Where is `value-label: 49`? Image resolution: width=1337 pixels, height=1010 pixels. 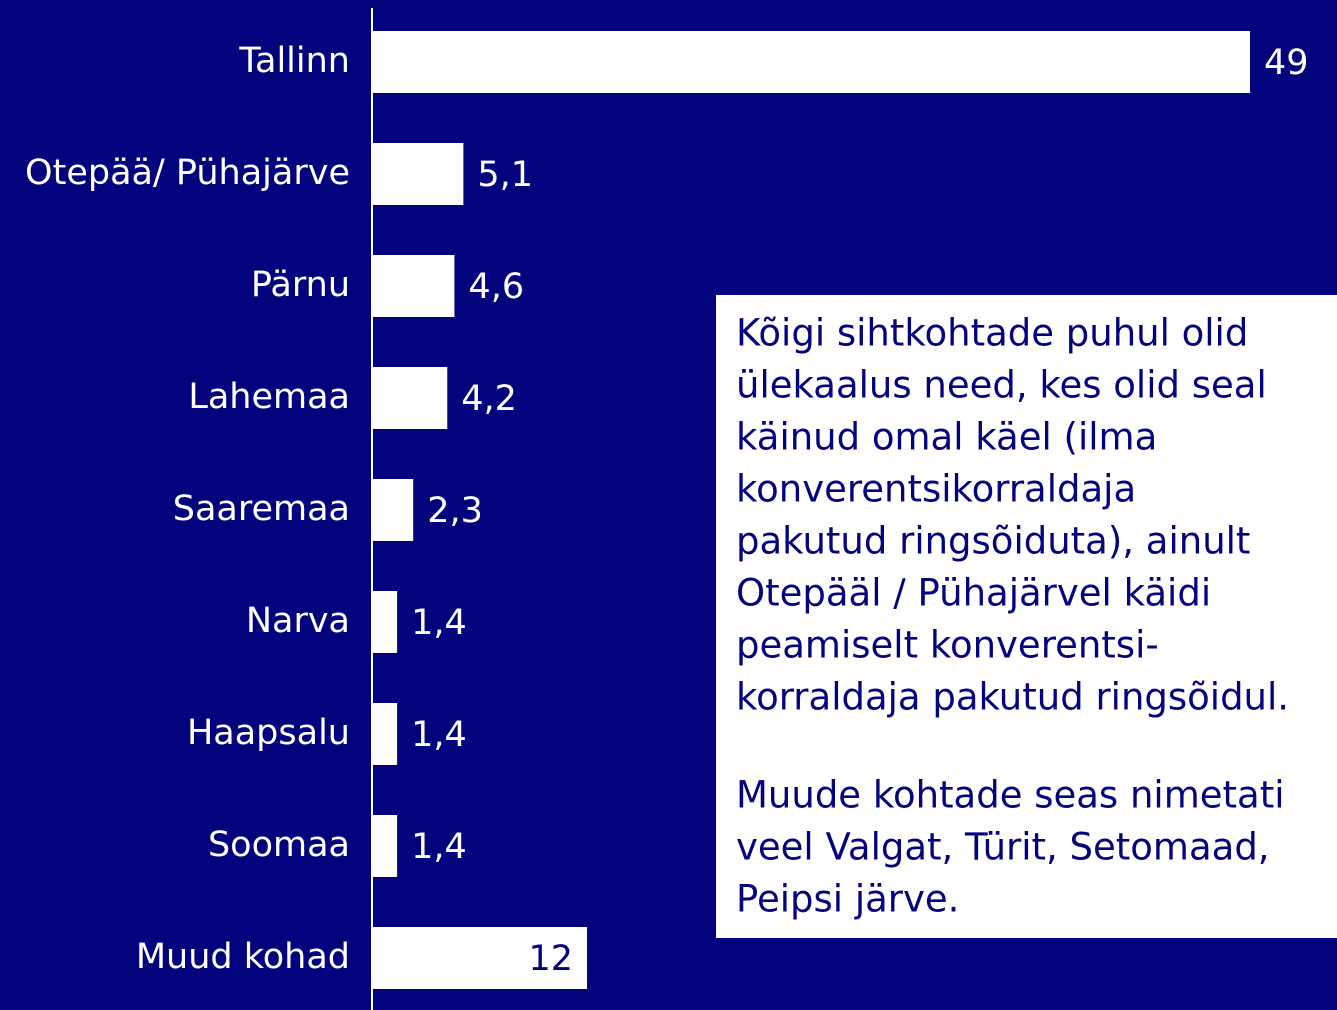
value-label: 49 is located at coordinates (1286, 63).